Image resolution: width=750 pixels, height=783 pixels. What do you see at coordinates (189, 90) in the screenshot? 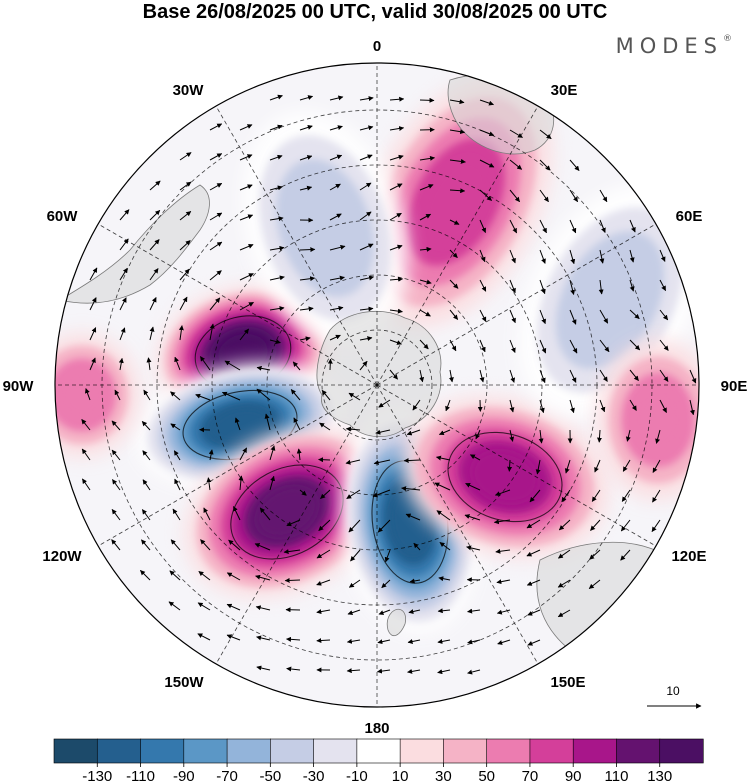
I see `lon-label-30w: 30W` at bounding box center [189, 90].